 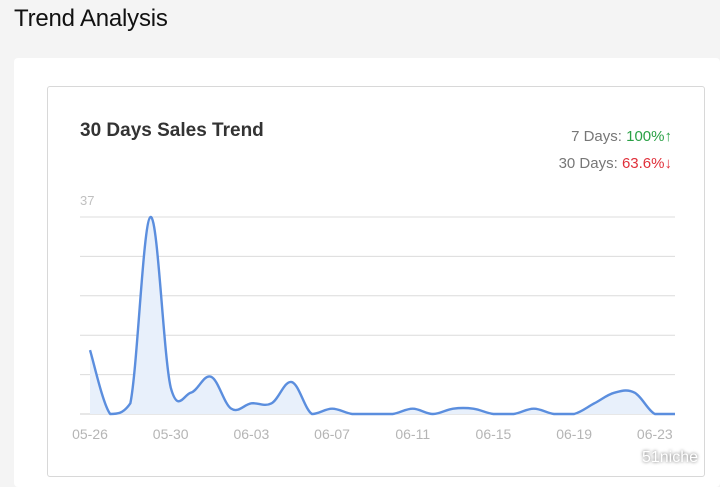 What do you see at coordinates (171, 434) in the screenshot?
I see `x-tick-label: 05-30` at bounding box center [171, 434].